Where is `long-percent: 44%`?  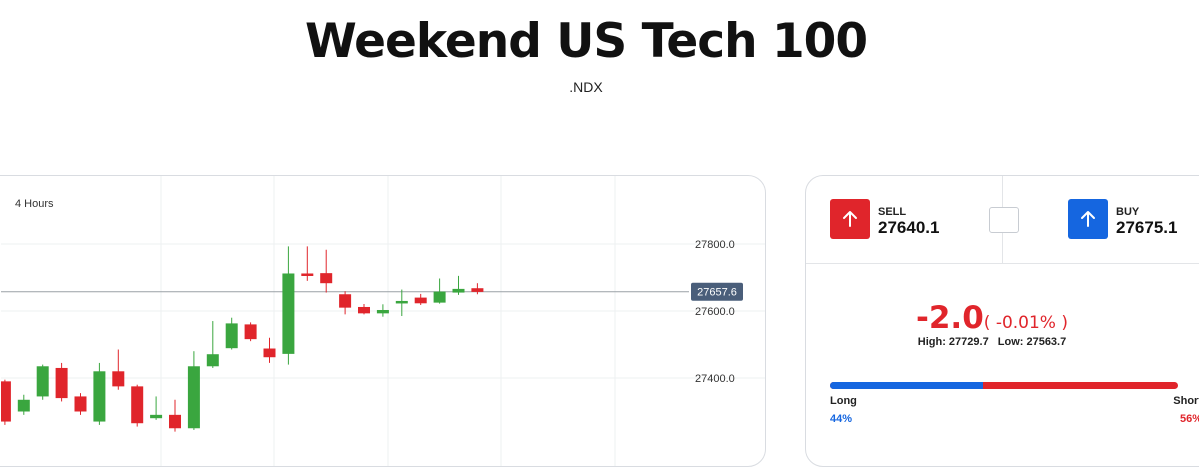 long-percent: 44% is located at coordinates (841, 419).